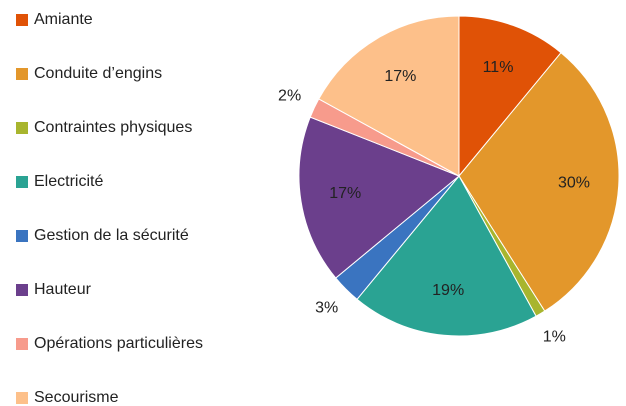 This screenshot has width=626, height=406. What do you see at coordinates (63, 289) in the screenshot?
I see `legend-label: Hauteur` at bounding box center [63, 289].